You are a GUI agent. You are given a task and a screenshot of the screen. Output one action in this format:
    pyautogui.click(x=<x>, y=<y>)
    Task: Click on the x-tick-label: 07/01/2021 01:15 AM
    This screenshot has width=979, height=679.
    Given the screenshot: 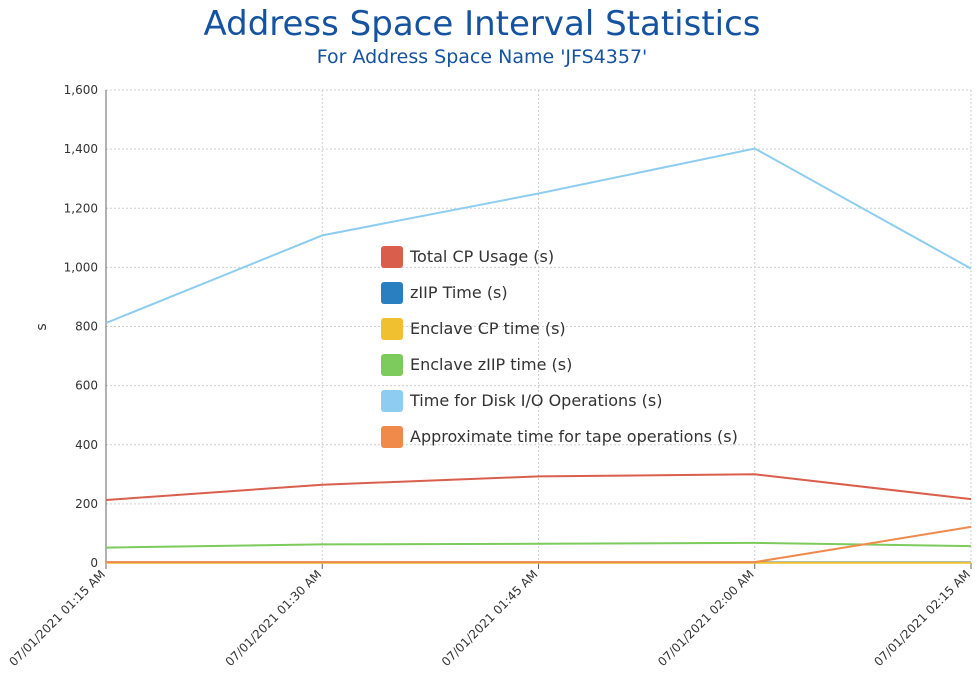 What is the action you would take?
    pyautogui.click(x=57, y=618)
    